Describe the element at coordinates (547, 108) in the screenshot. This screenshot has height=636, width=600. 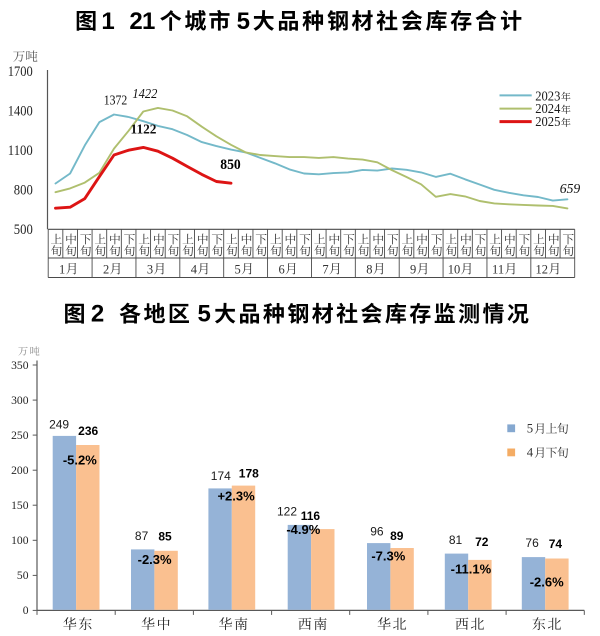
I see `svg-text: 2024` at that location.